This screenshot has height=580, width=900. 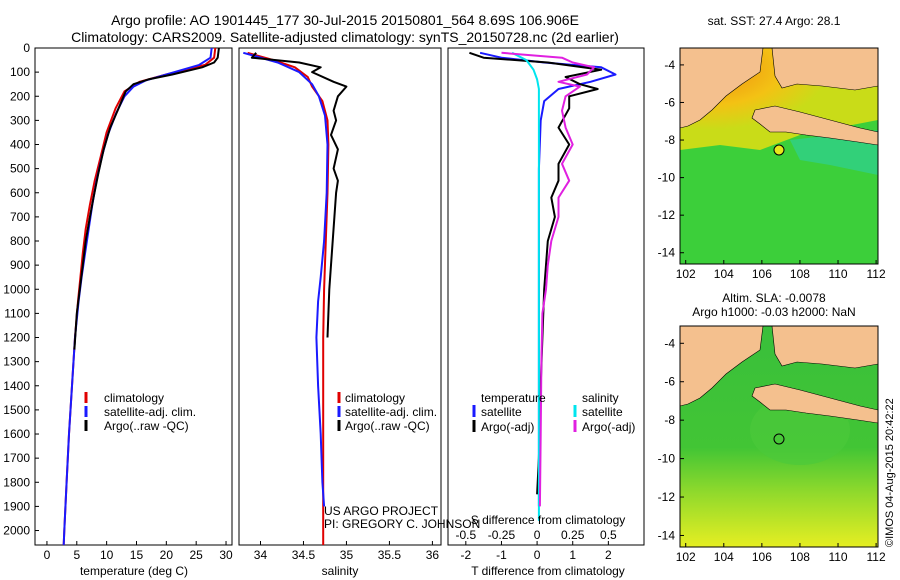 I want to click on temperature-tick-label: 5, so click(x=76, y=555).